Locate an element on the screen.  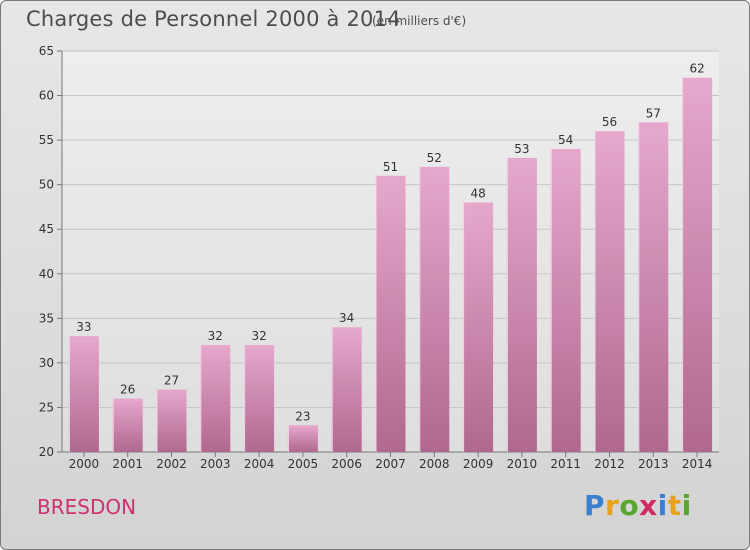
data-label: 48 is located at coordinates (477, 193).